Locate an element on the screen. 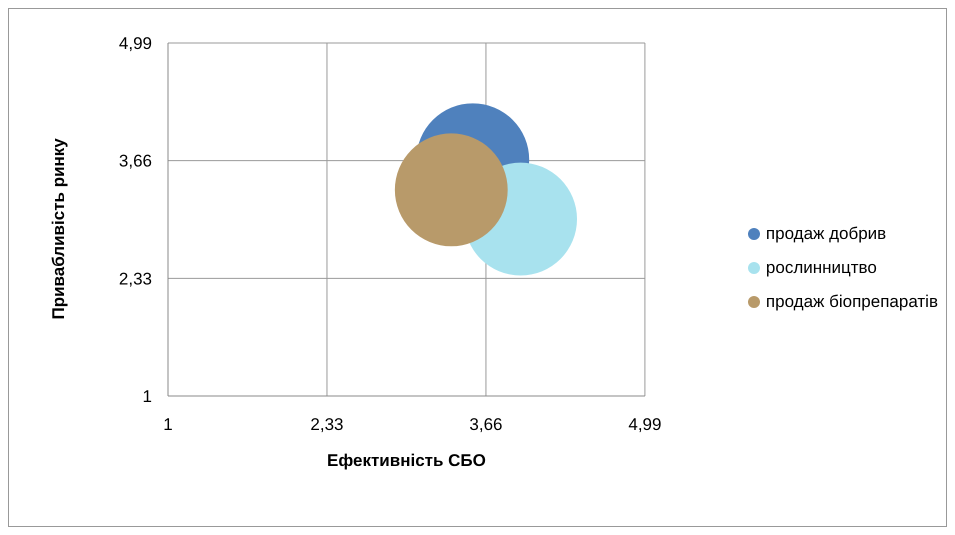  legend-label: продаж добрив is located at coordinates (826, 234).